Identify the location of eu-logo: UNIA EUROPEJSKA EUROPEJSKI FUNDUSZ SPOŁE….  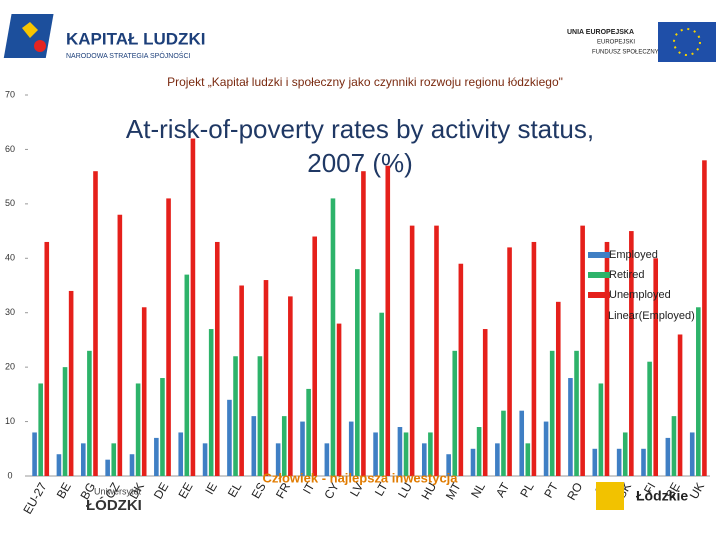
(641, 42).